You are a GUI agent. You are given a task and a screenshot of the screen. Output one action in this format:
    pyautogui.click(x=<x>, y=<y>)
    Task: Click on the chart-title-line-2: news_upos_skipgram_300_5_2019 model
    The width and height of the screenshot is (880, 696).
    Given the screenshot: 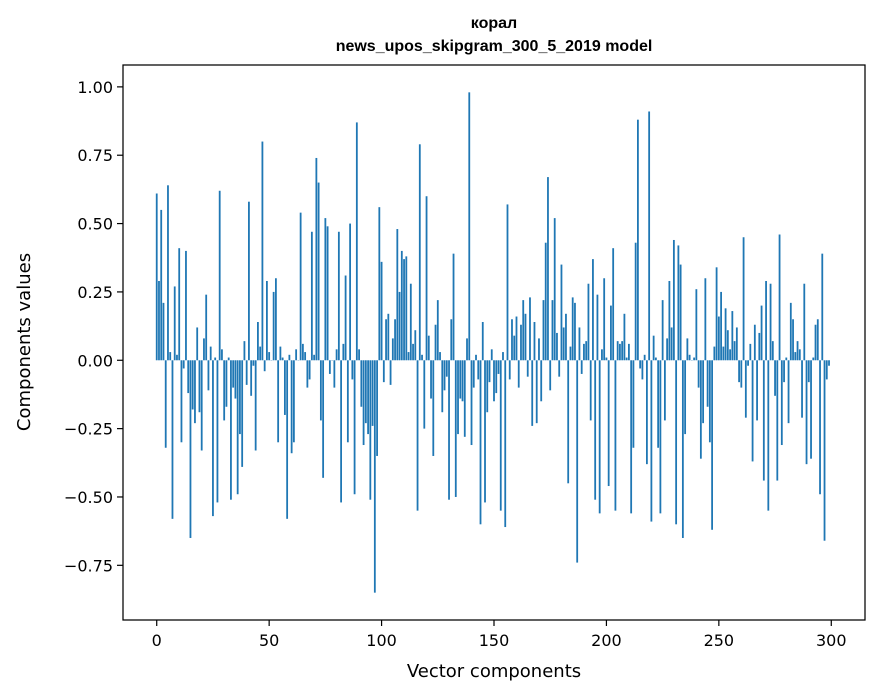 What is the action you would take?
    pyautogui.click(x=494, y=46)
    